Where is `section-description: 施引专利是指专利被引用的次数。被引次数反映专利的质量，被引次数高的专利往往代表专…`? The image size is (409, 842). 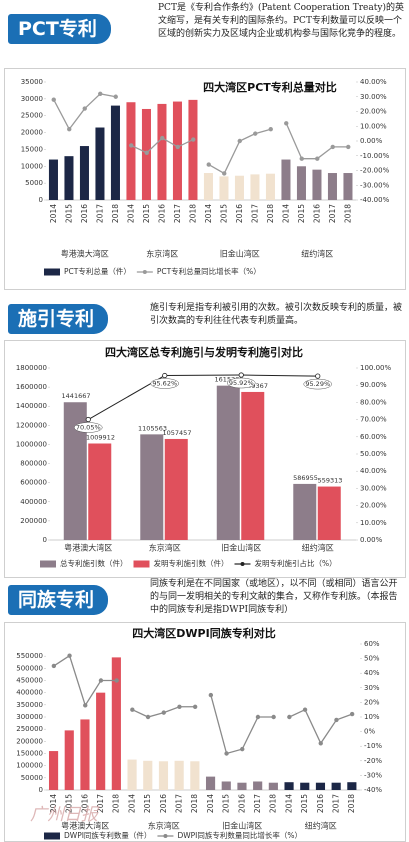 section-description: 施引专利是指专利被引用的次数。被引次数反映专利的质量，被引次数高的专利往往代表专… is located at coordinates (276, 314).